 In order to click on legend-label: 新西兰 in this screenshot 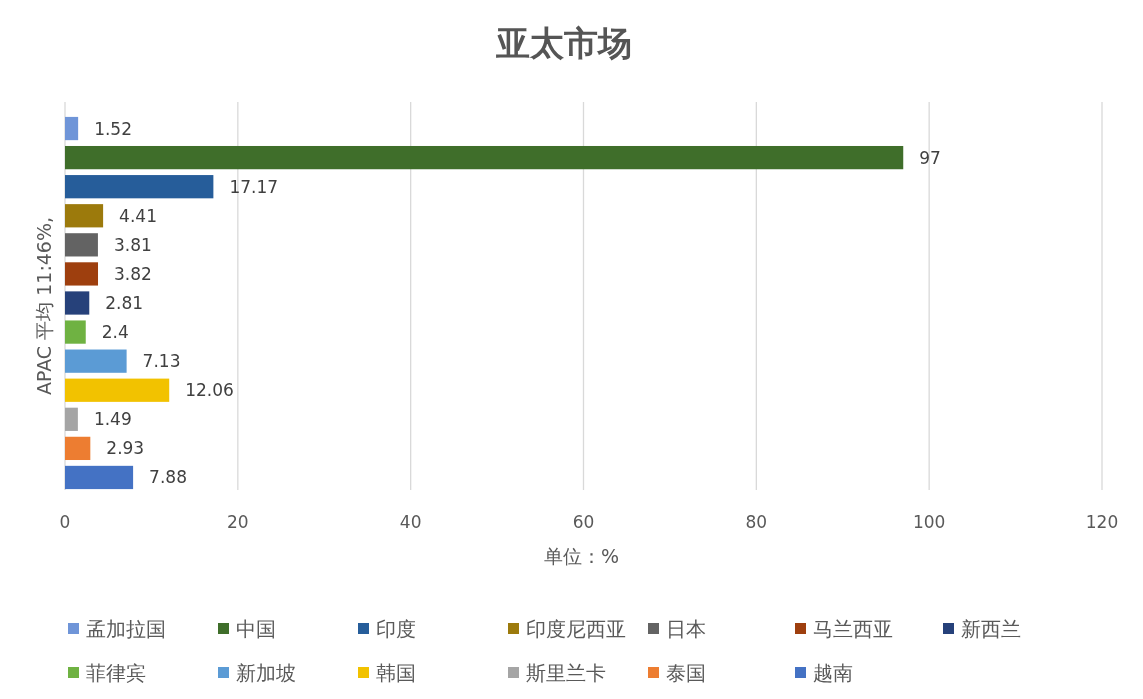, I will do `click(991, 629)`.